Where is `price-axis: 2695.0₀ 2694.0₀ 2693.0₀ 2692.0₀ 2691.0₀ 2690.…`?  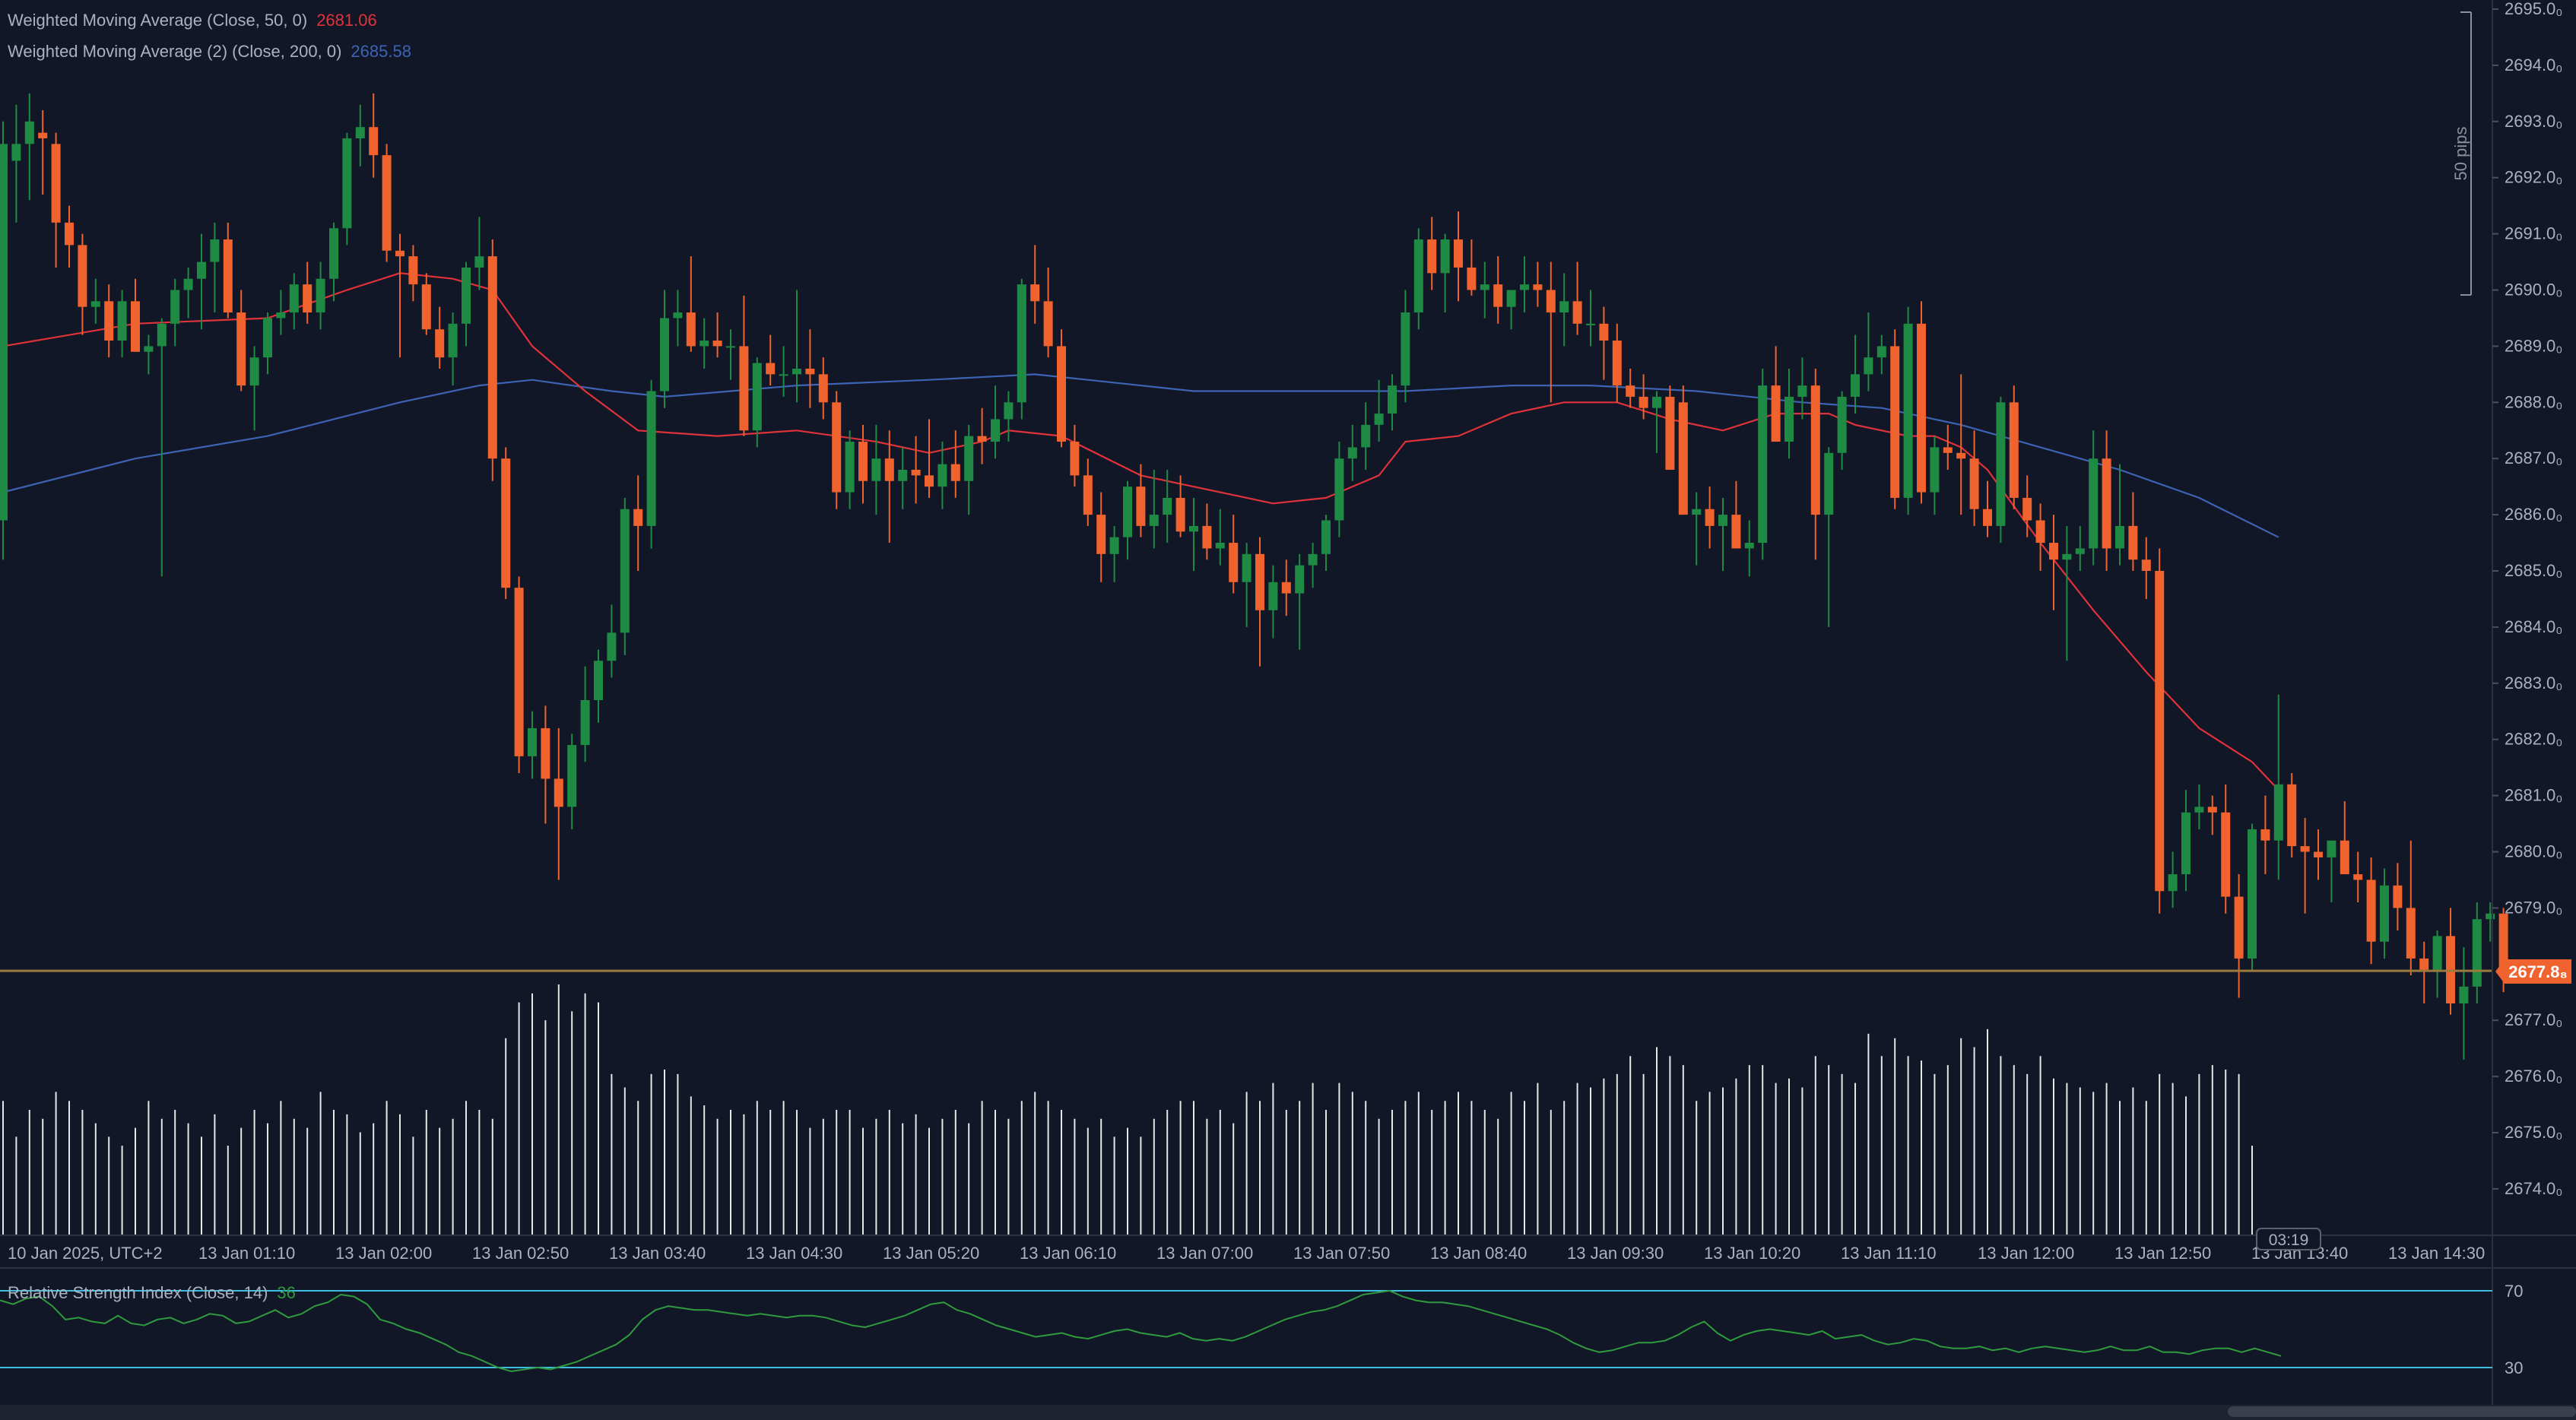 price-axis: 2695.0₀ 2694.0₀ 2693.0₀ 2692.0₀ 2691.0₀ 2690.… is located at coordinates (2527, 599).